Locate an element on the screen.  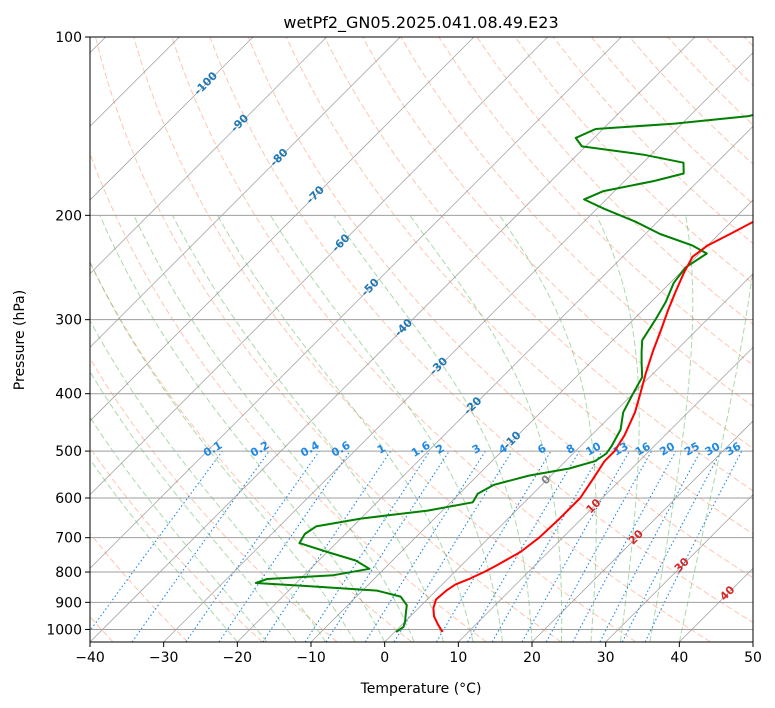
y-tick-label: 400 is located at coordinates (68, 395).